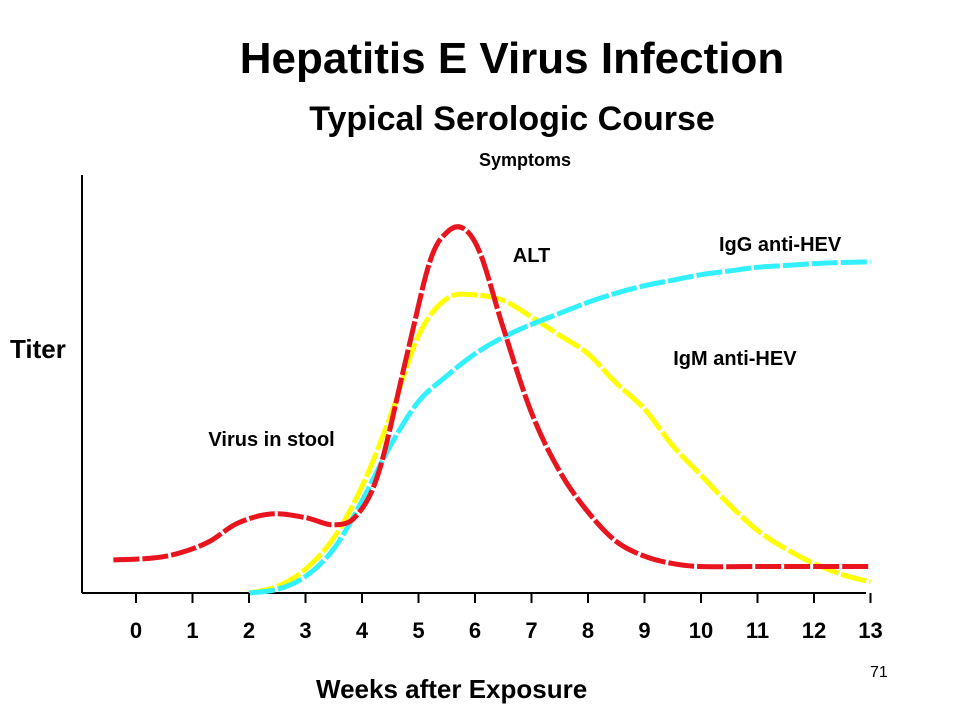 The image size is (960, 720). Describe the element at coordinates (136, 630) in the screenshot. I see `x-tick-label: 0` at that location.